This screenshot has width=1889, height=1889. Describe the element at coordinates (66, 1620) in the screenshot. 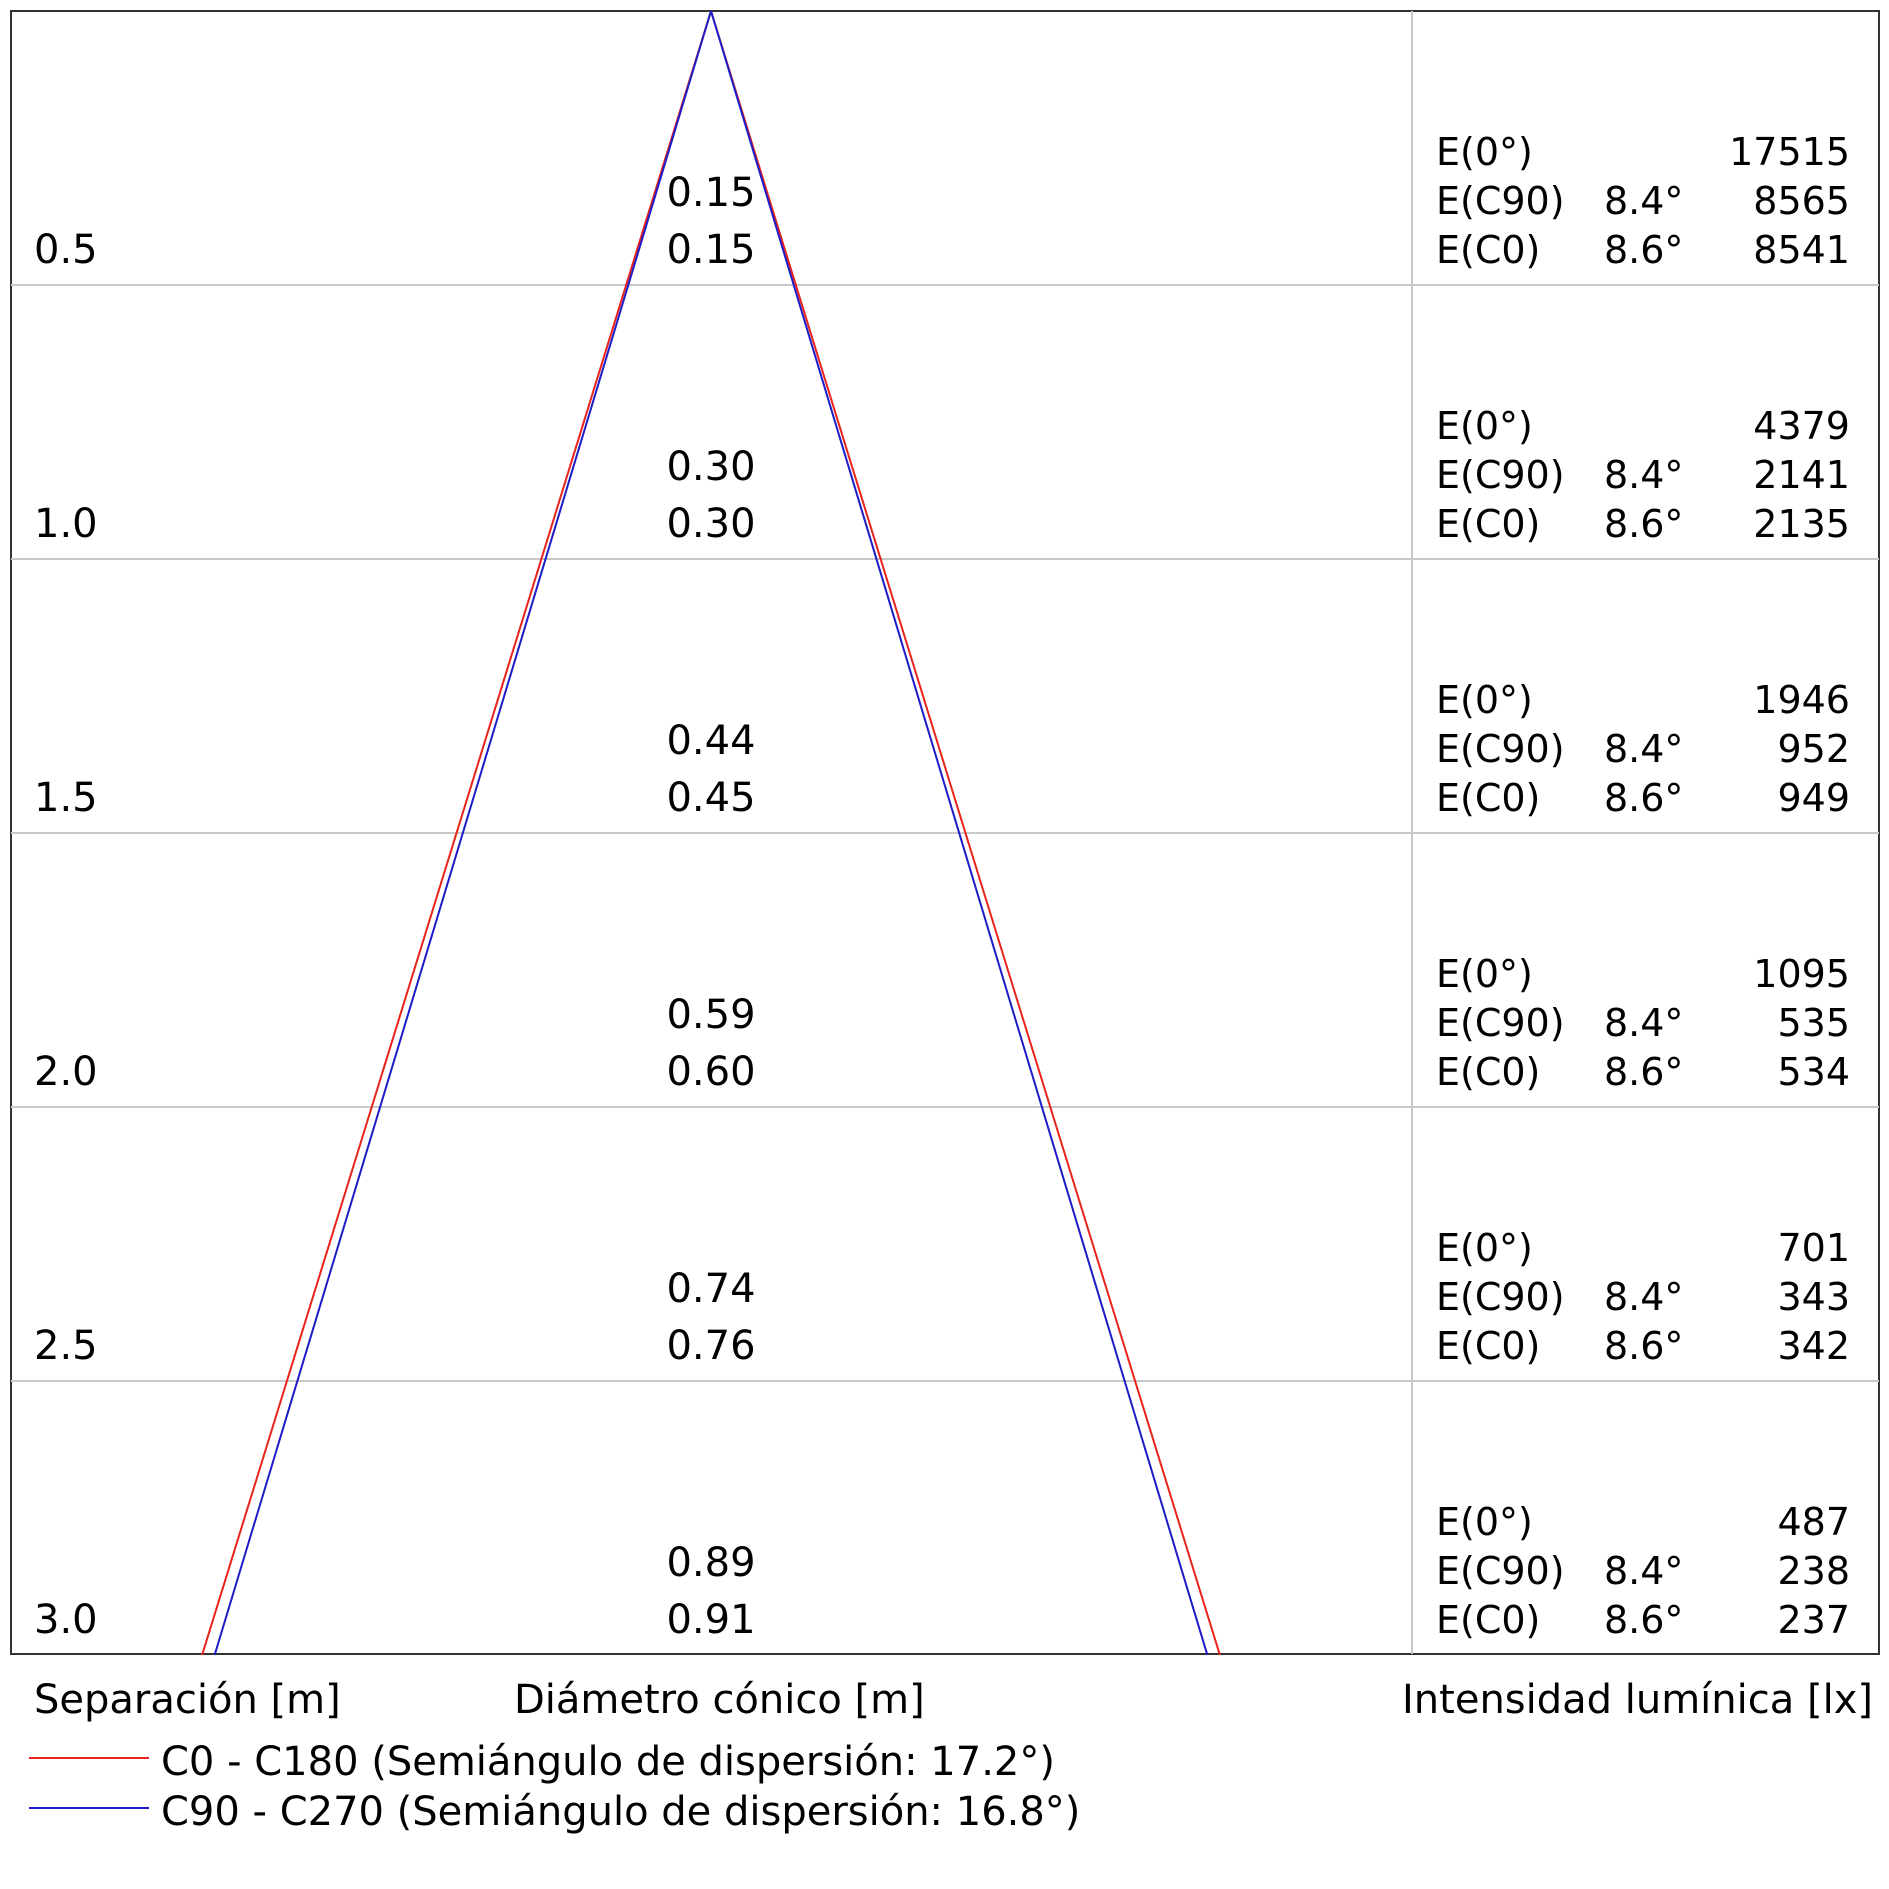

I see `separation-value: 3.0` at that location.